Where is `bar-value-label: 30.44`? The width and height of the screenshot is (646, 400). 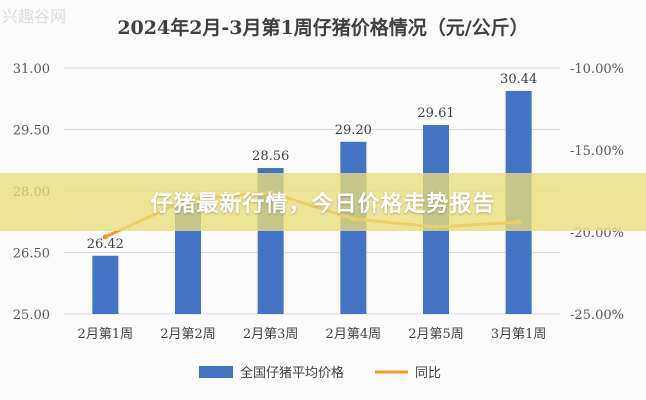 bar-value-label: 30.44 is located at coordinates (518, 79).